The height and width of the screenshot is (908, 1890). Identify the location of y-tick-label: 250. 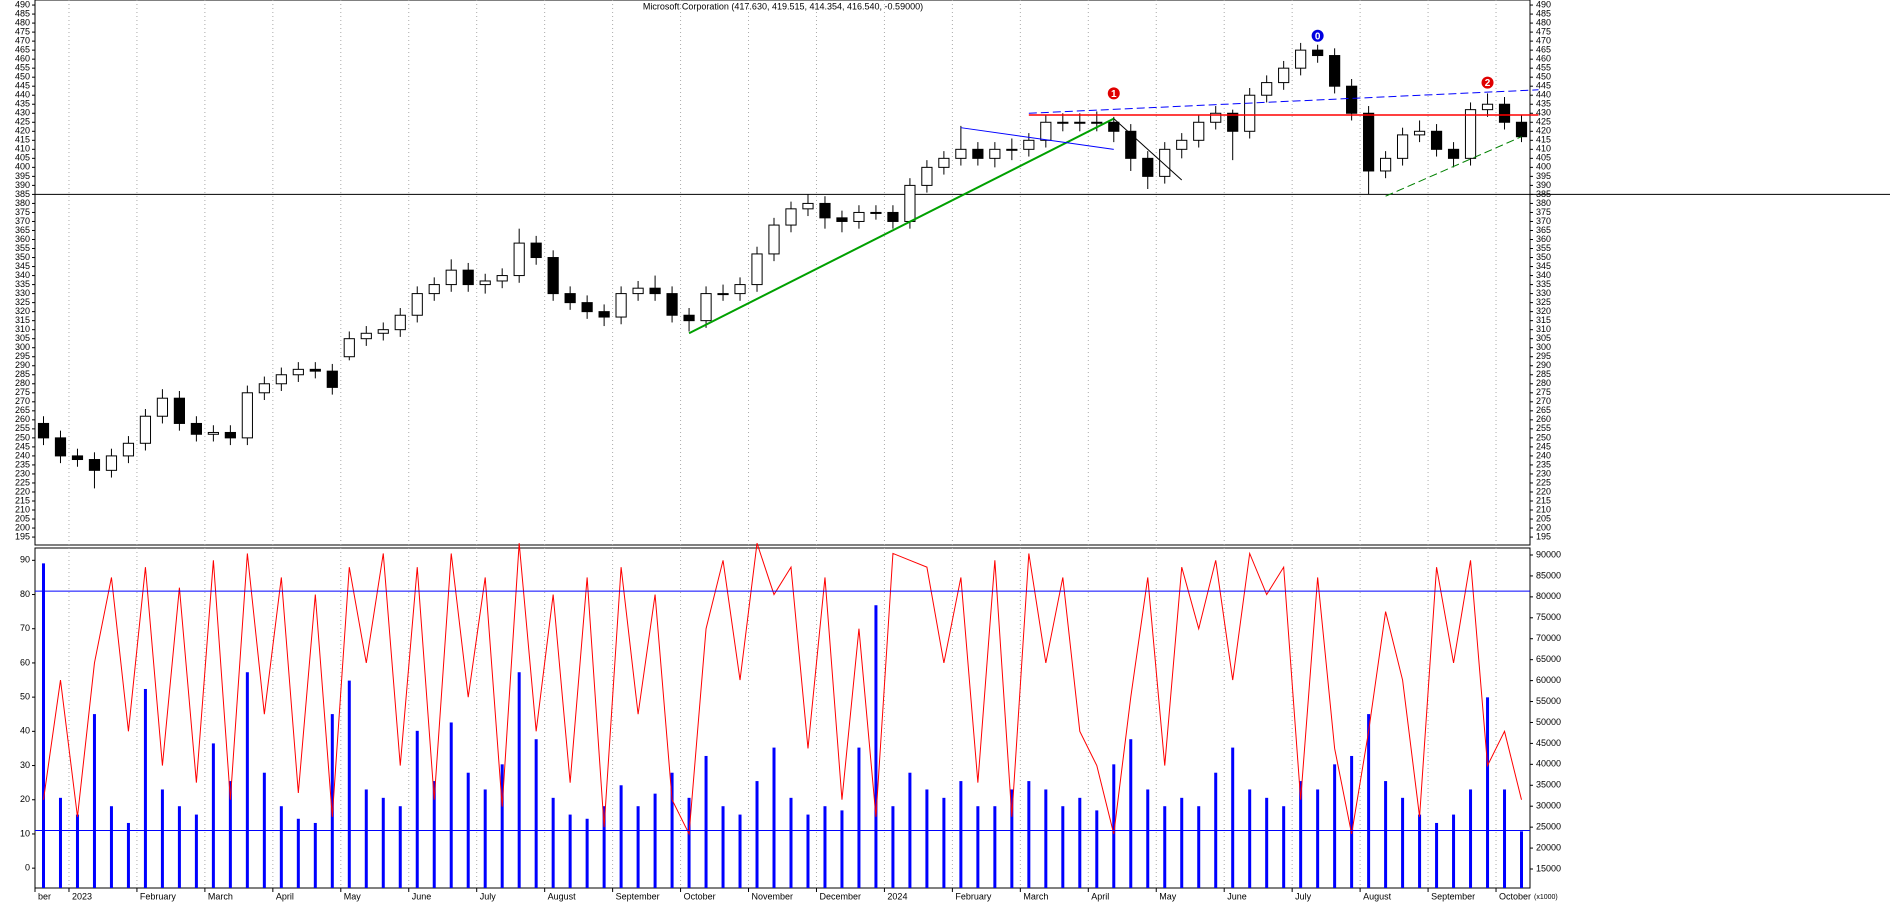
(1543, 437).